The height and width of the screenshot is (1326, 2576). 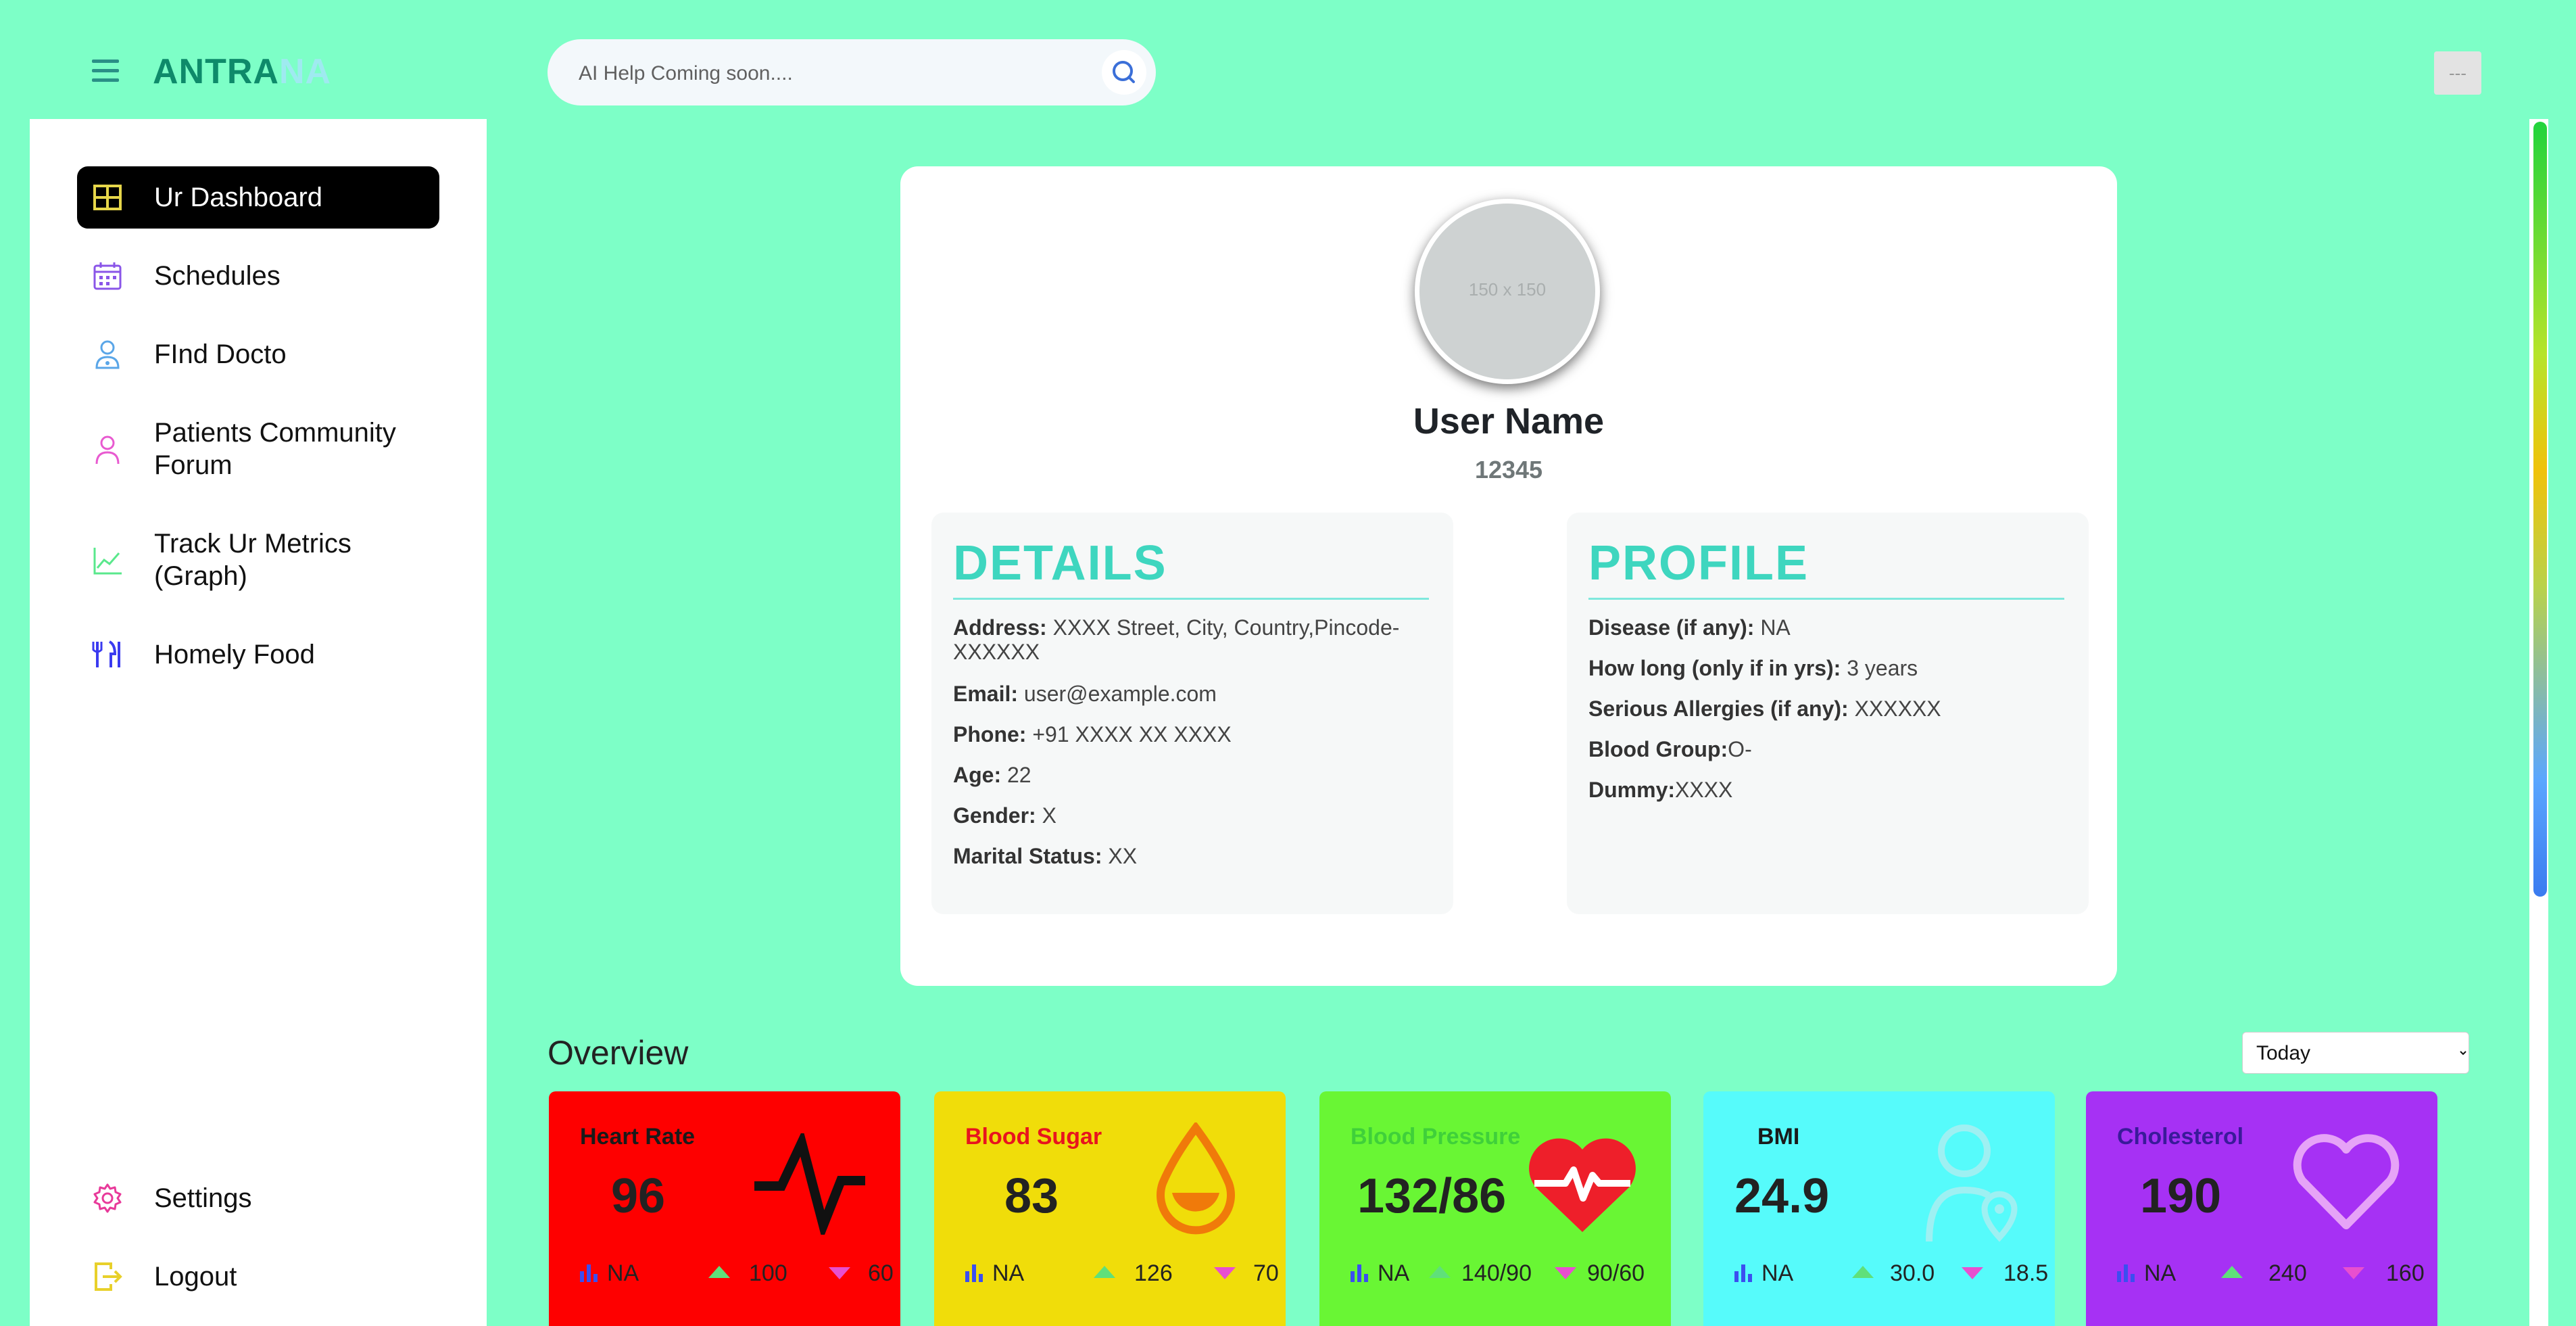 I want to click on metric-high: 30.0, so click(x=1913, y=1273).